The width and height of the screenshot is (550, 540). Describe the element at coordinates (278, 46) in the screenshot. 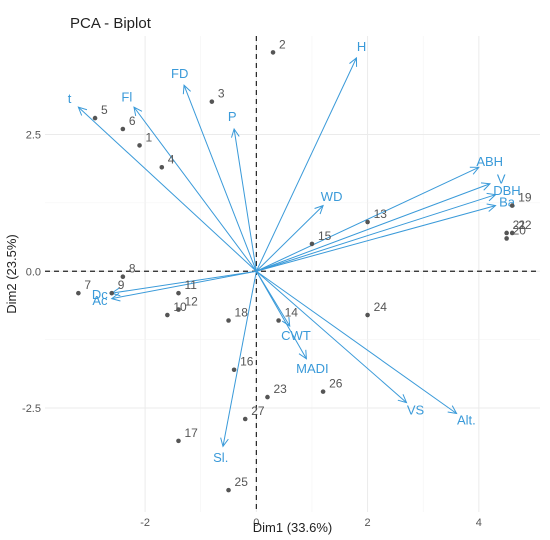

I see `individual-point: 2` at that location.